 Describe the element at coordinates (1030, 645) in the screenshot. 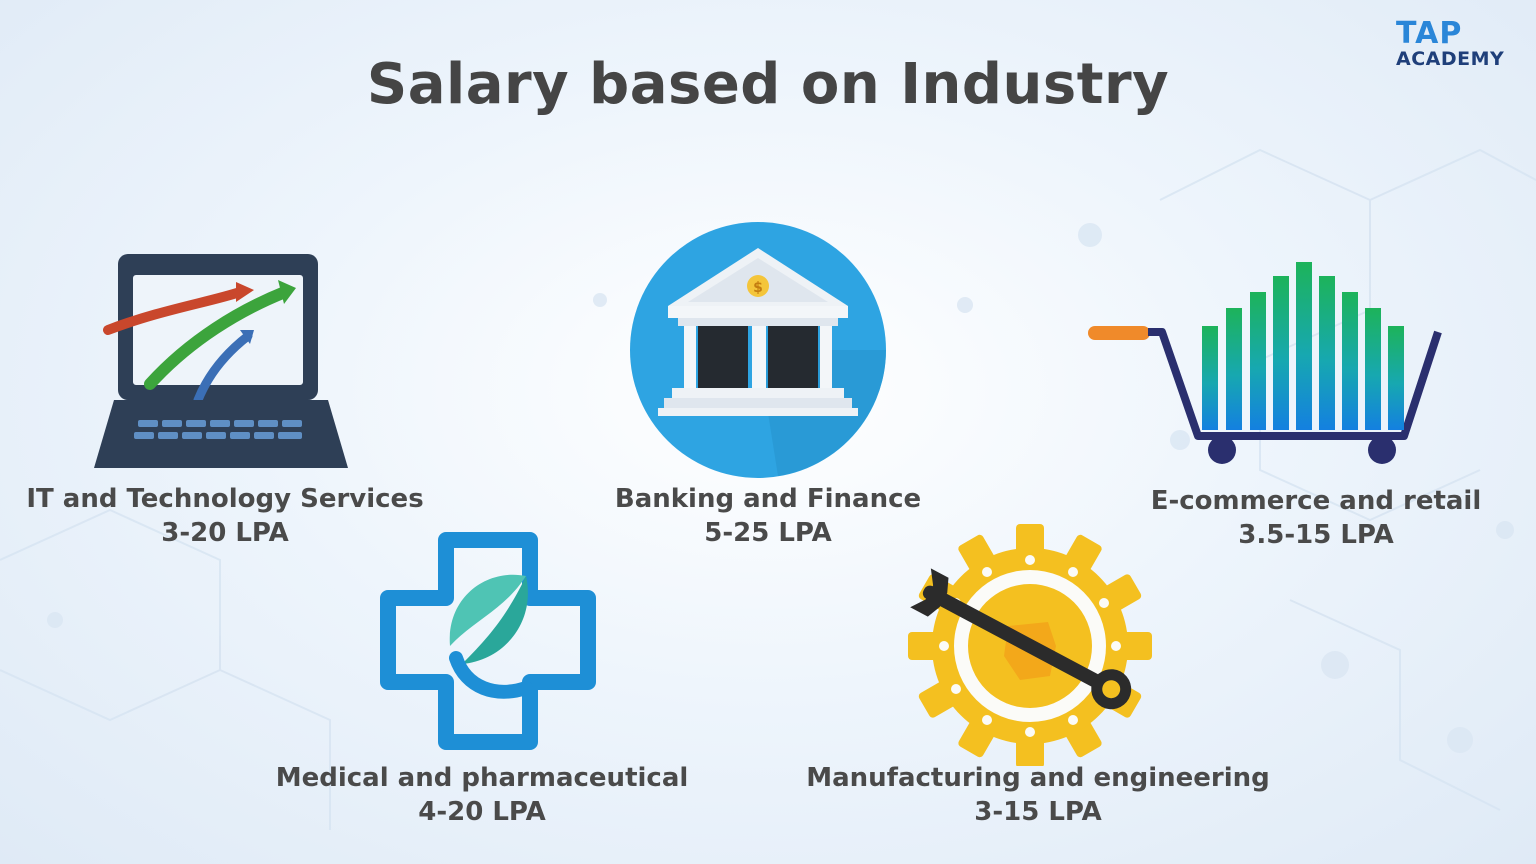

I see `gear-wrench-icon` at that location.